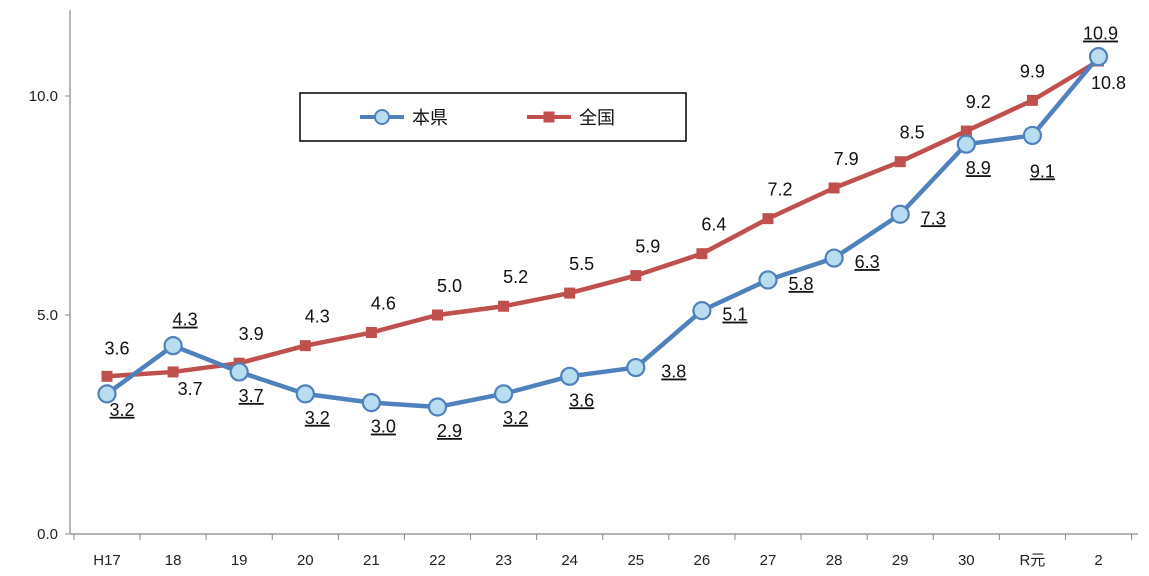 The width and height of the screenshot is (1149, 576). I want to click on legend-box, so click(493, 117).